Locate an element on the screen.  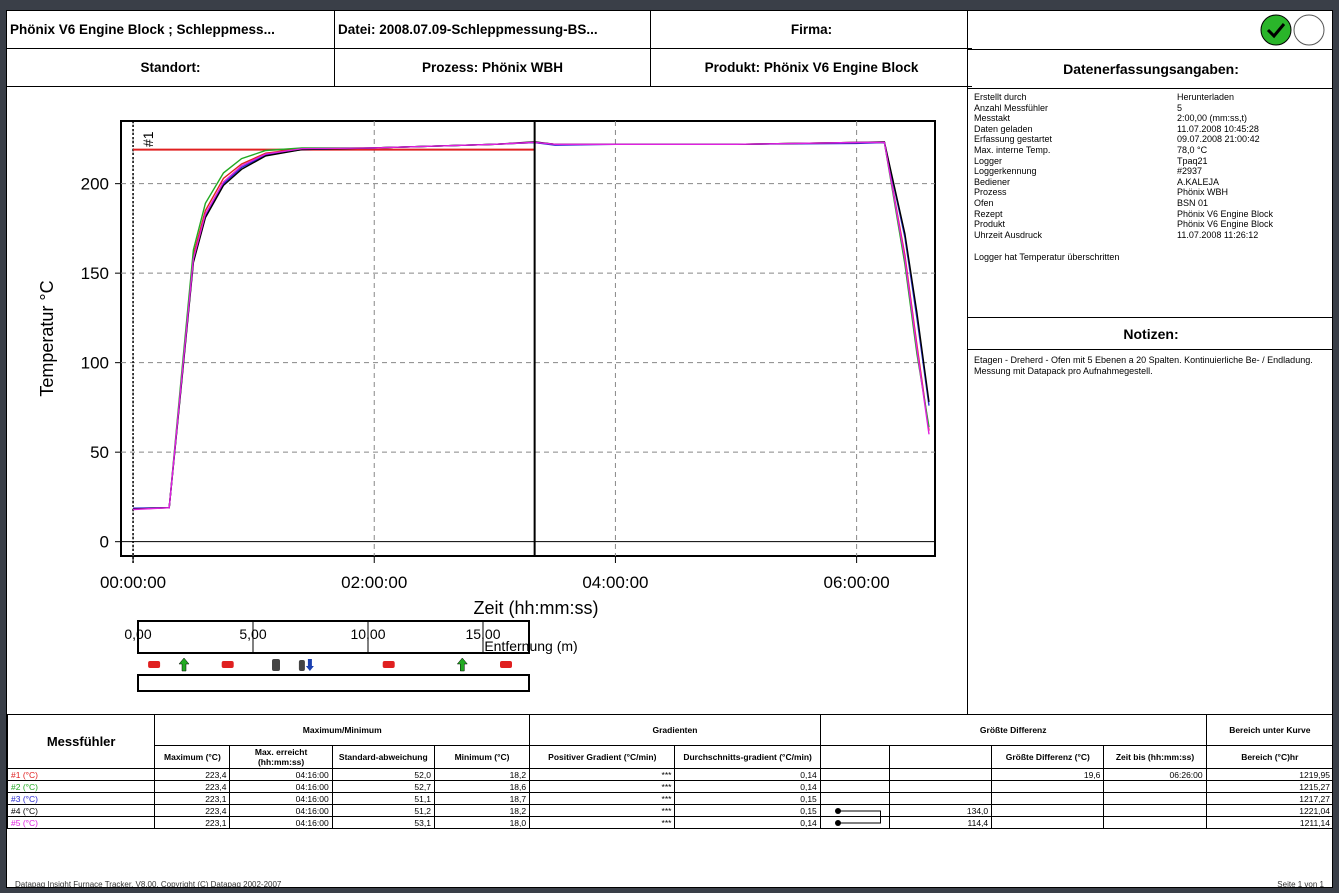
info-value: A.KALEJA is located at coordinates (1198, 181).